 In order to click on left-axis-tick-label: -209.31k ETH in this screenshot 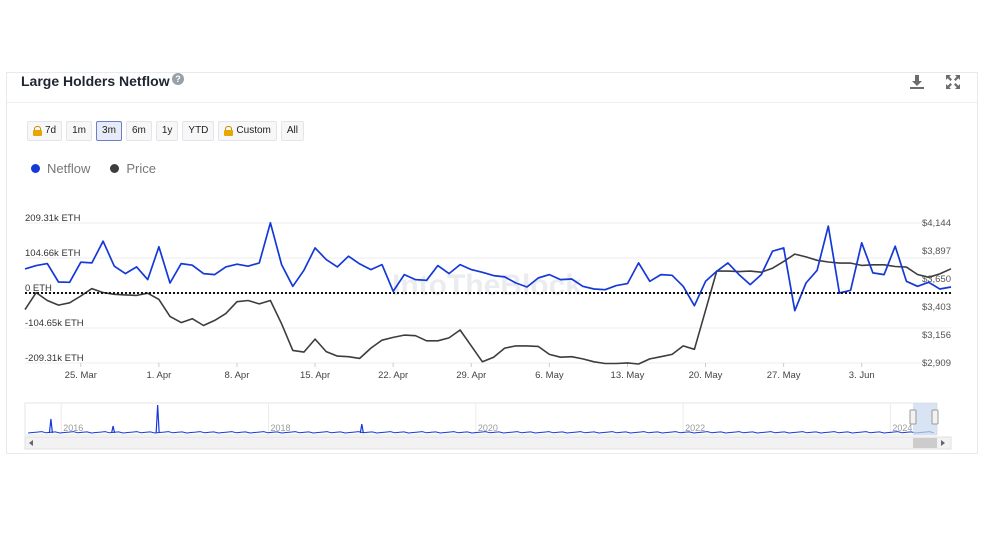, I will do `click(54, 358)`.